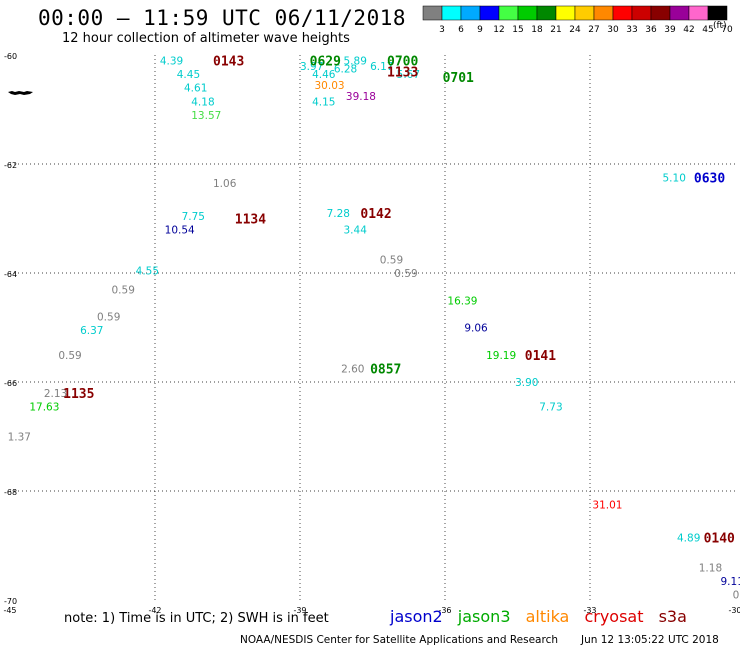 The image size is (740, 650). What do you see at coordinates (416, 616) in the screenshot?
I see `satellite-legend-jason2: jason2` at bounding box center [416, 616].